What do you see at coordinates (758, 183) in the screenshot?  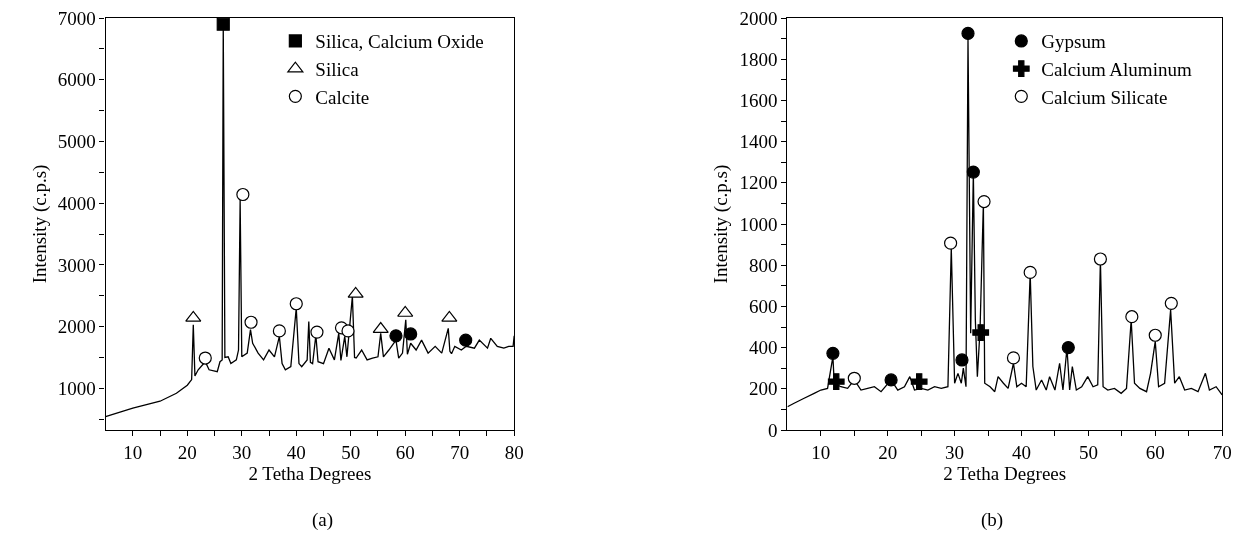 I see `y-tick-label: 1200` at bounding box center [758, 183].